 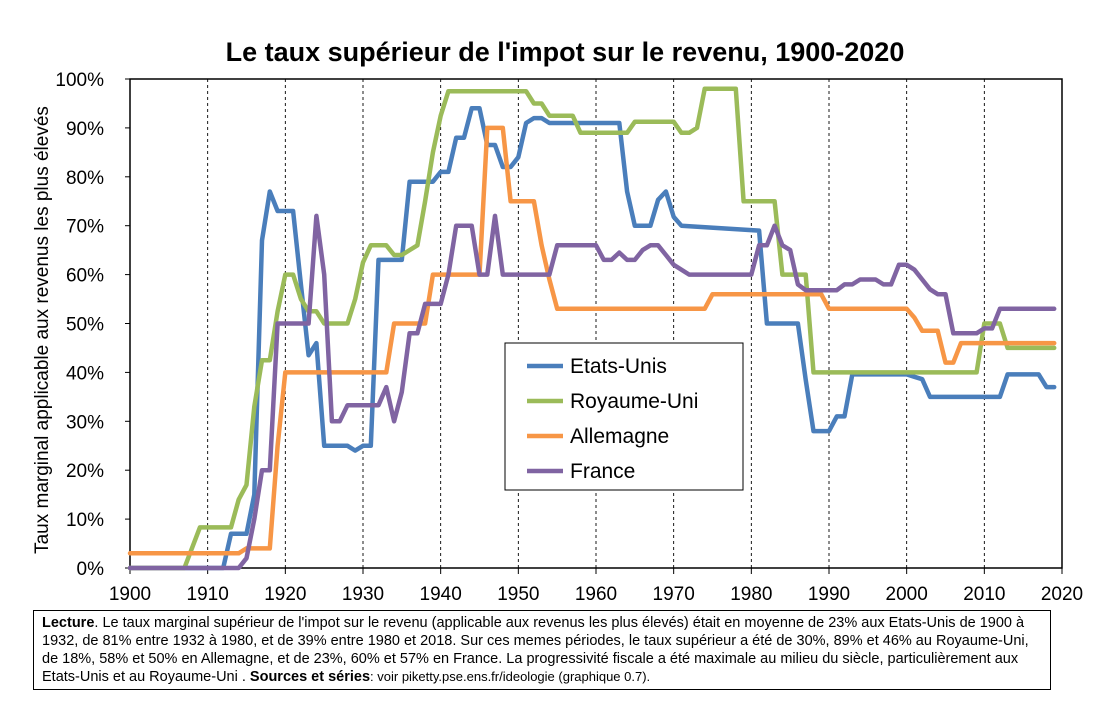 What do you see at coordinates (907, 594) in the screenshot?
I see `x-tick-label: 2000` at bounding box center [907, 594].